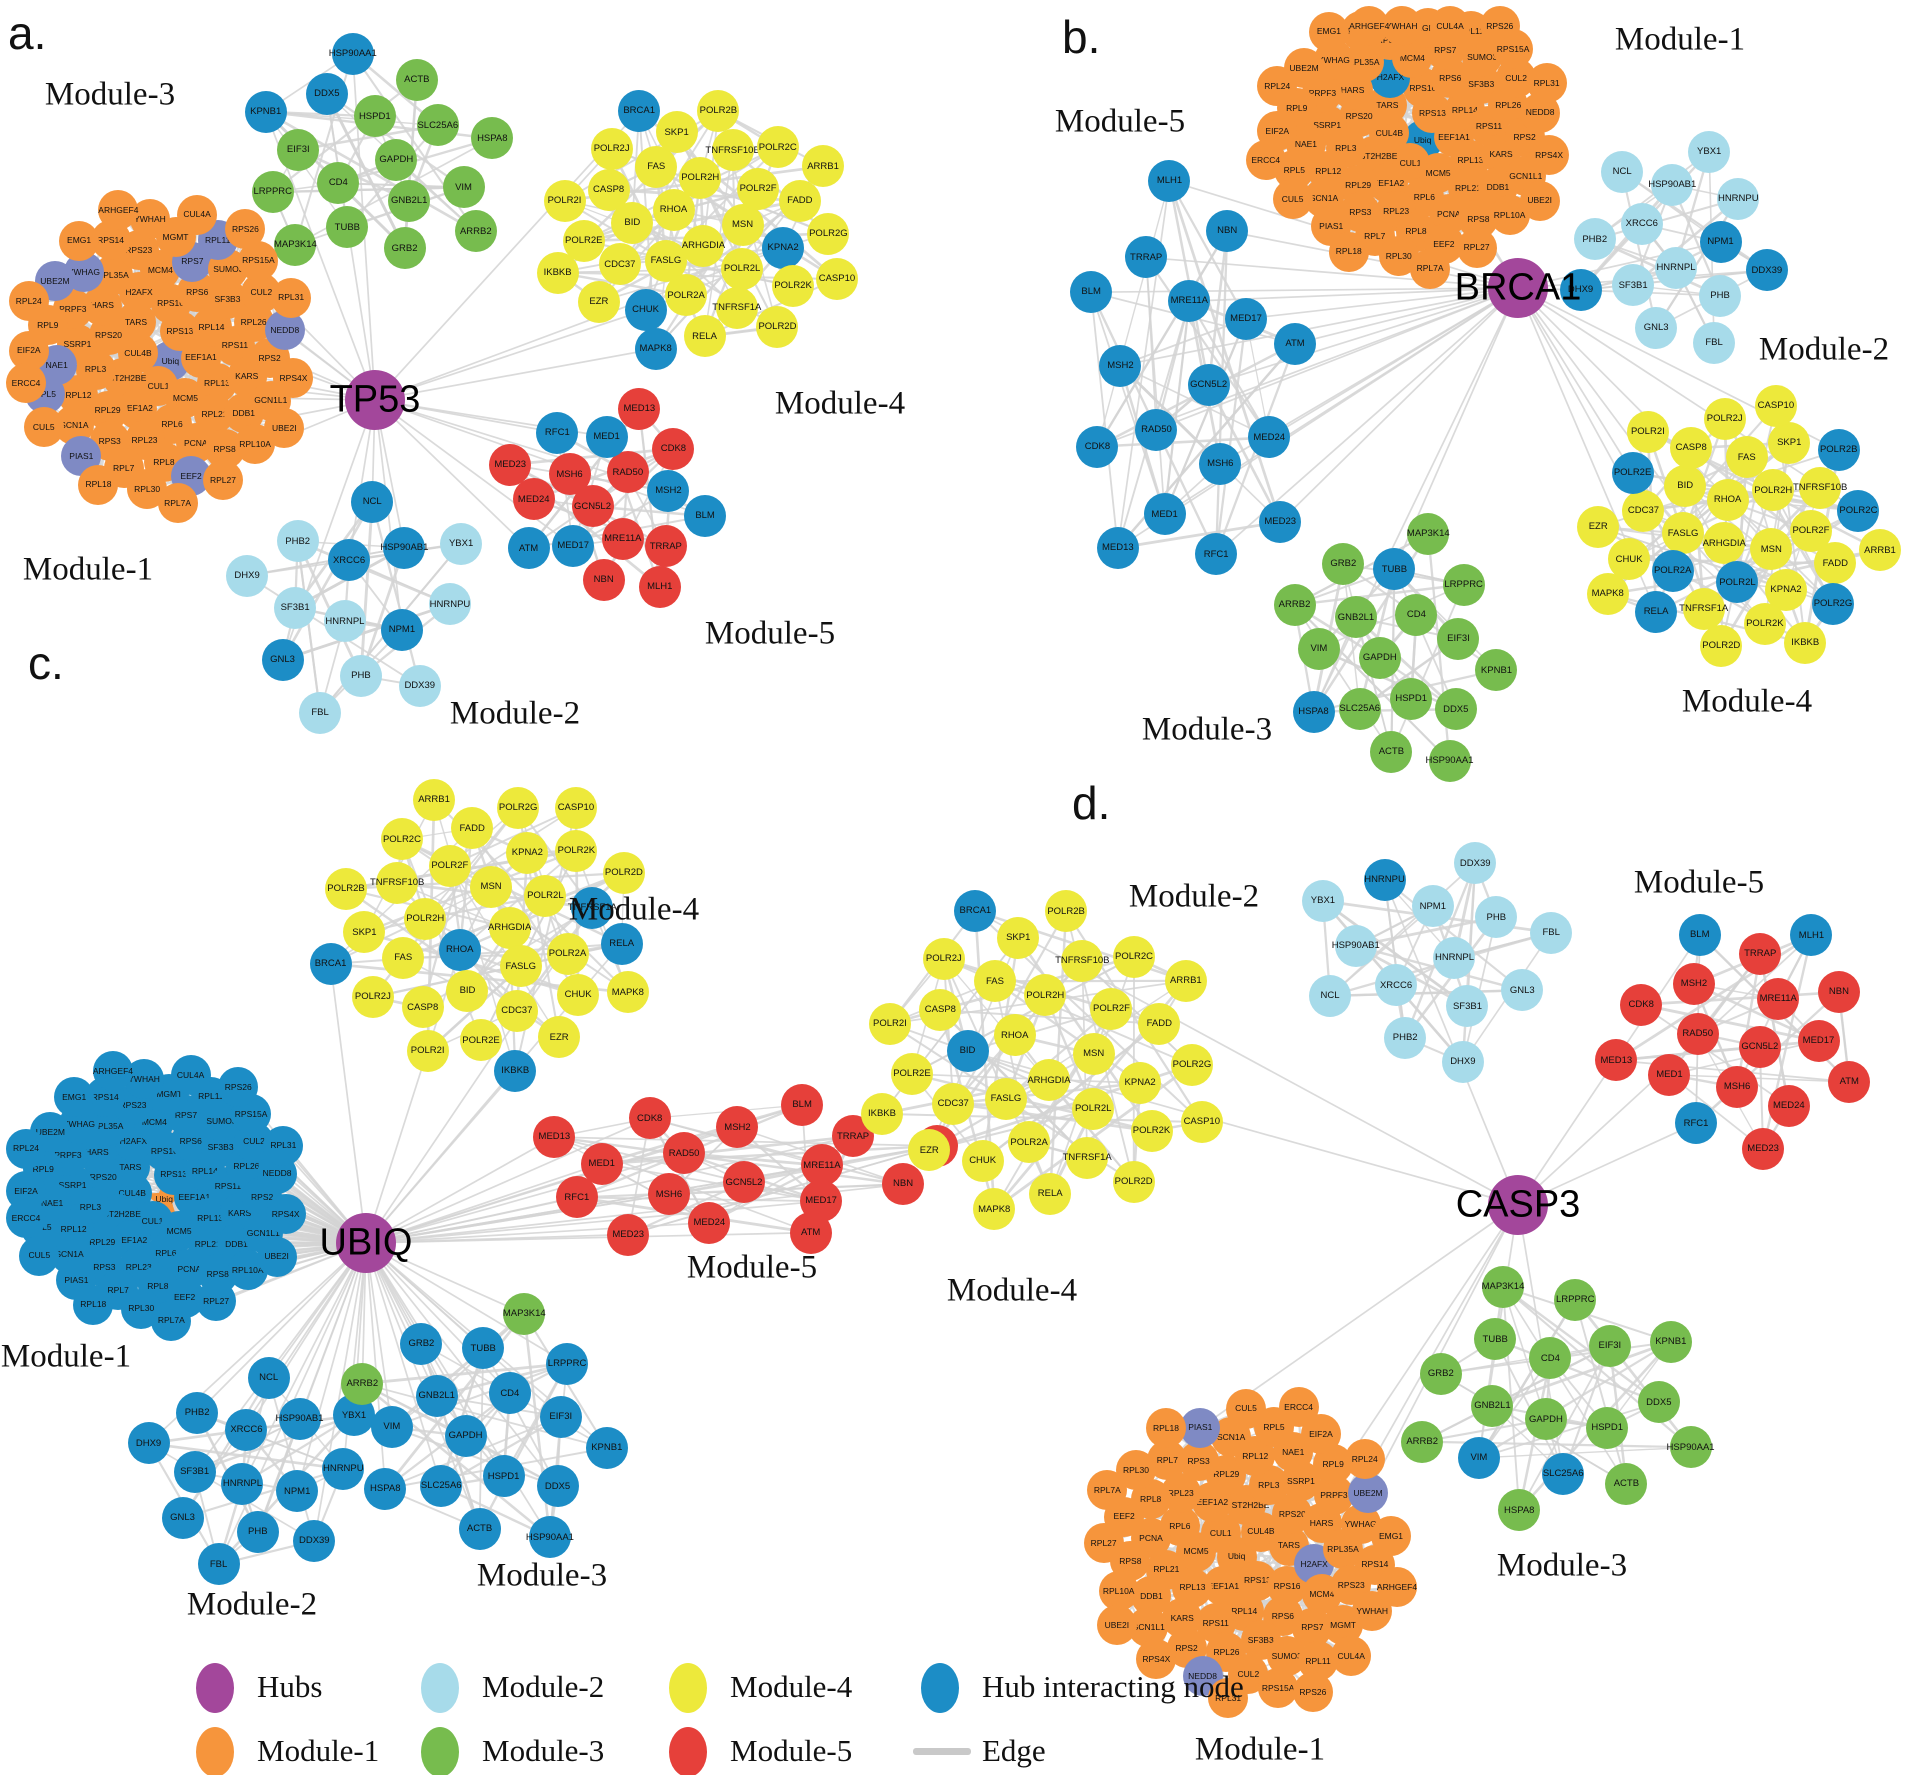 This screenshot has height=1775, width=1923. What do you see at coordinates (1292, 199) in the screenshot?
I see `node-CUL5: CUL5` at bounding box center [1292, 199].